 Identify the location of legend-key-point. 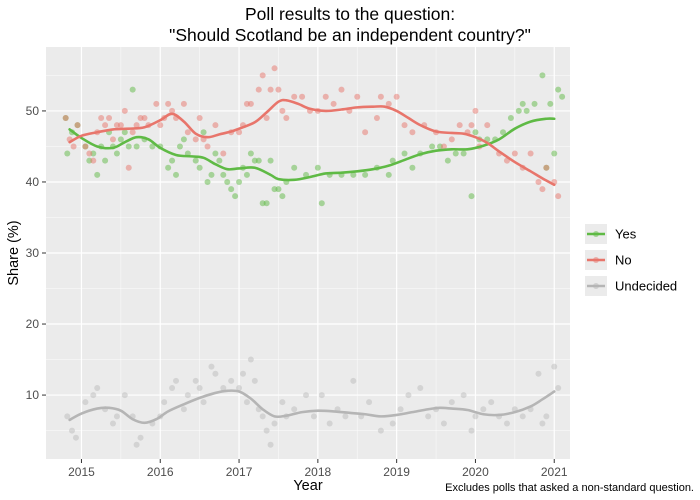
(596, 286).